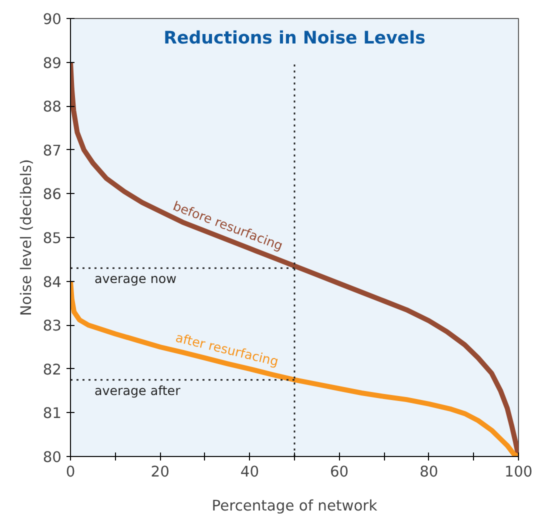 The width and height of the screenshot is (540, 517). Describe the element at coordinates (295, 38) in the screenshot. I see `text: Reductions in Noise Levels` at that location.